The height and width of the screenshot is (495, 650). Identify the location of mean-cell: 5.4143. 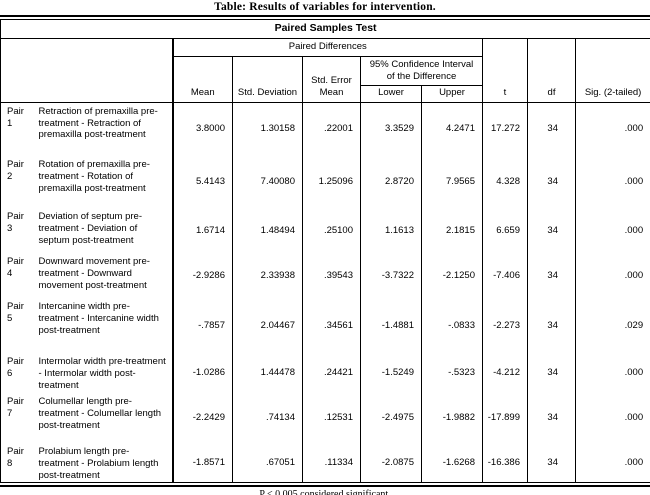
(202, 182).